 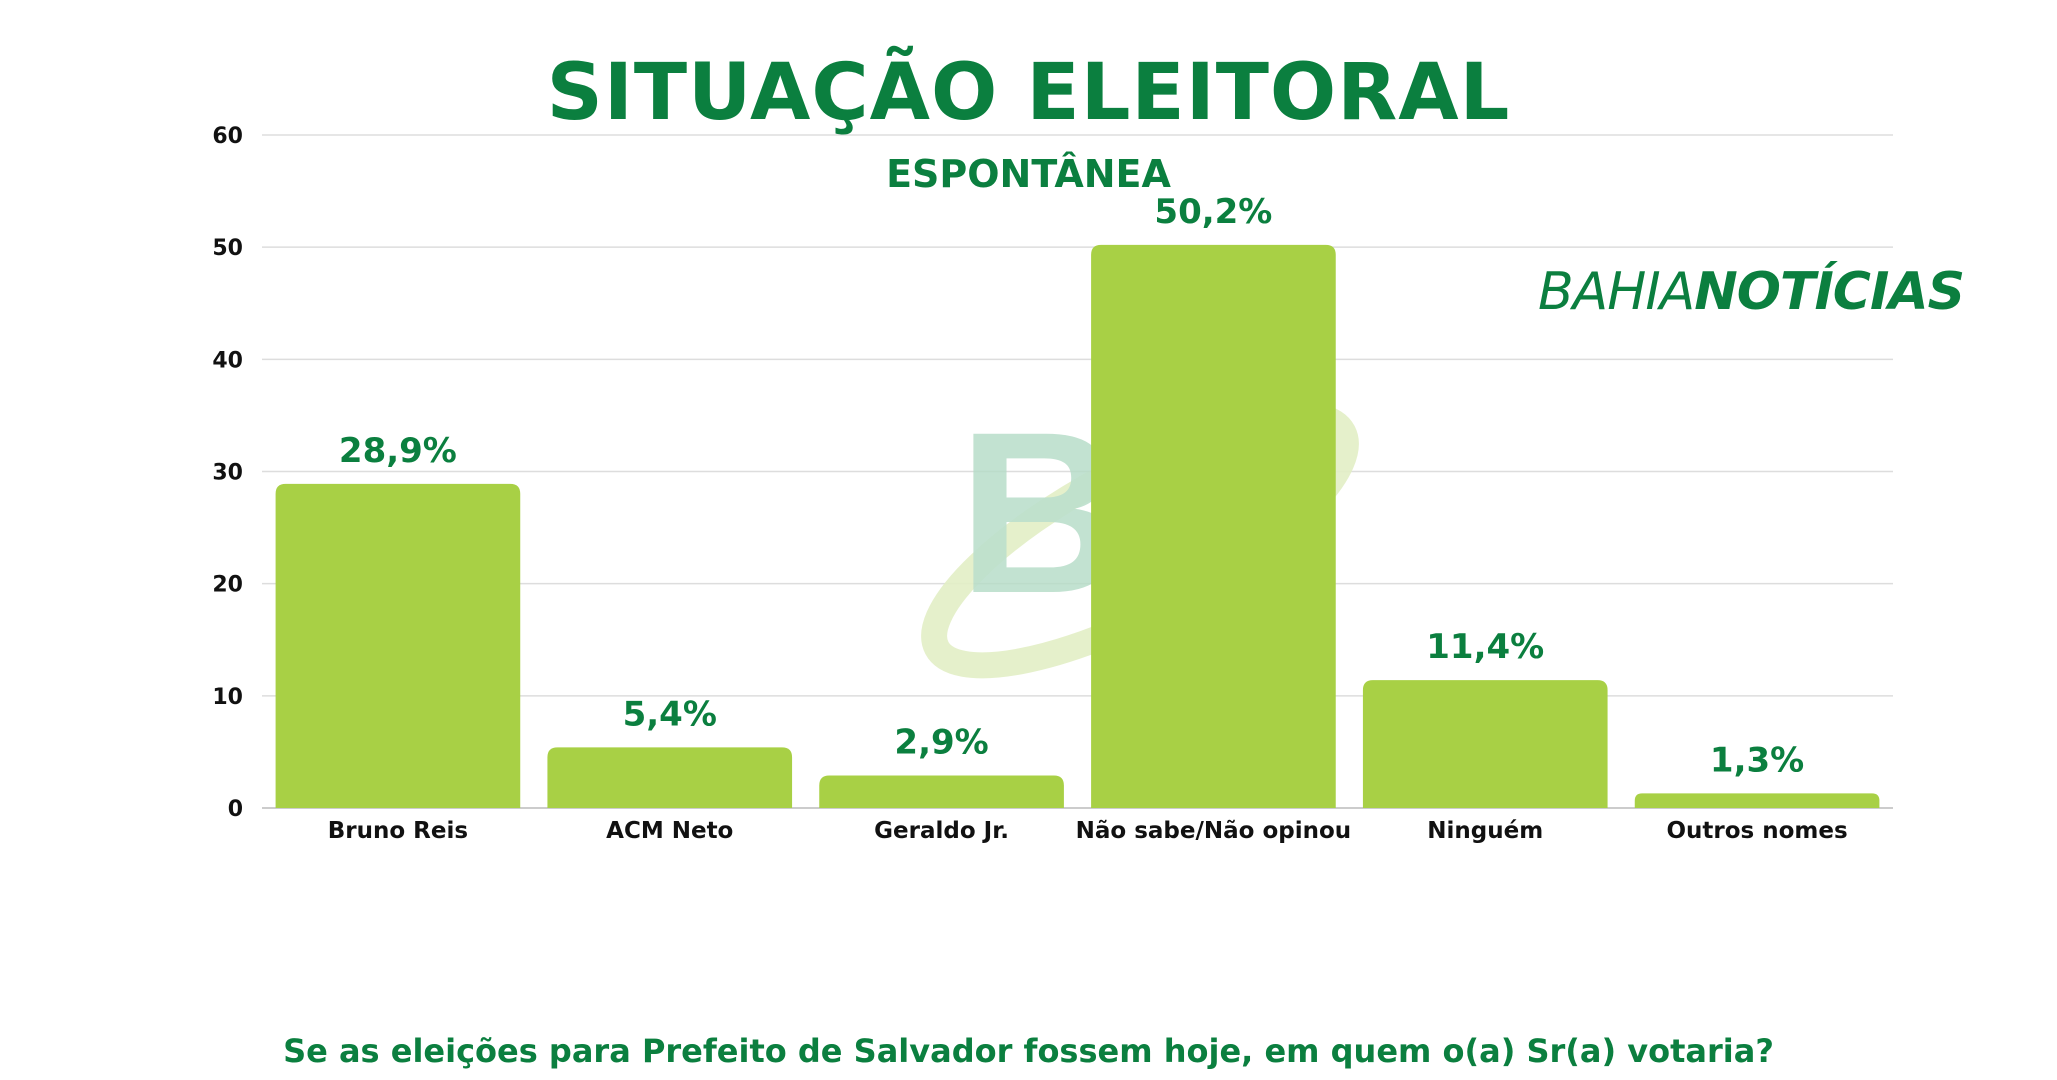 What do you see at coordinates (941, 742) in the screenshot?
I see `data-label-2: 2,9%` at bounding box center [941, 742].